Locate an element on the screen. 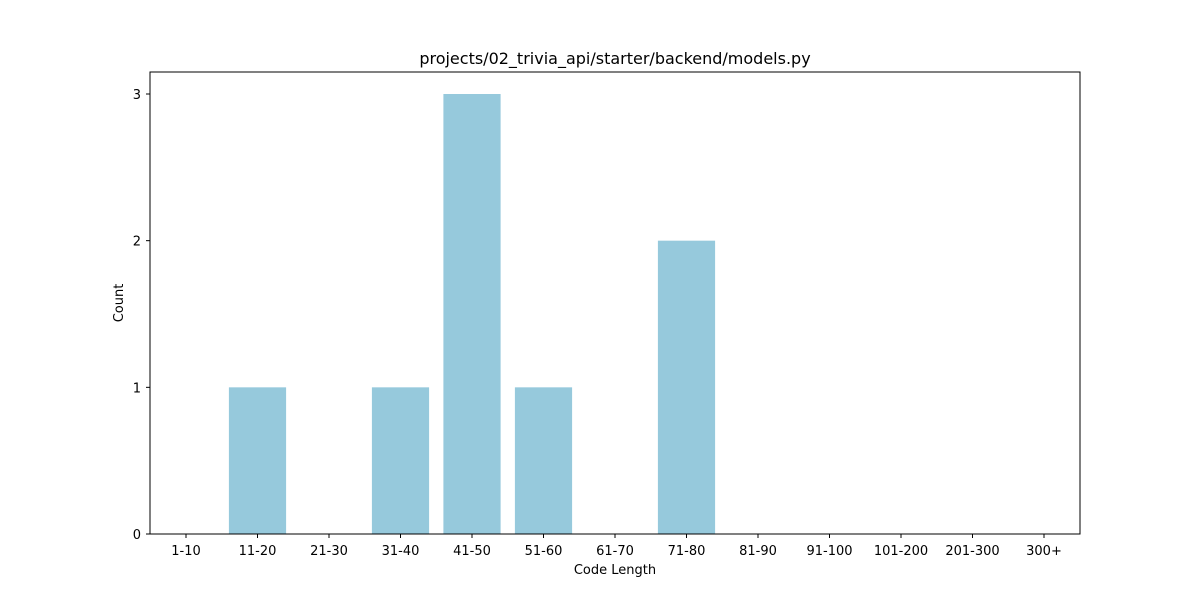  x-tick-label: 81-90 is located at coordinates (758, 551).